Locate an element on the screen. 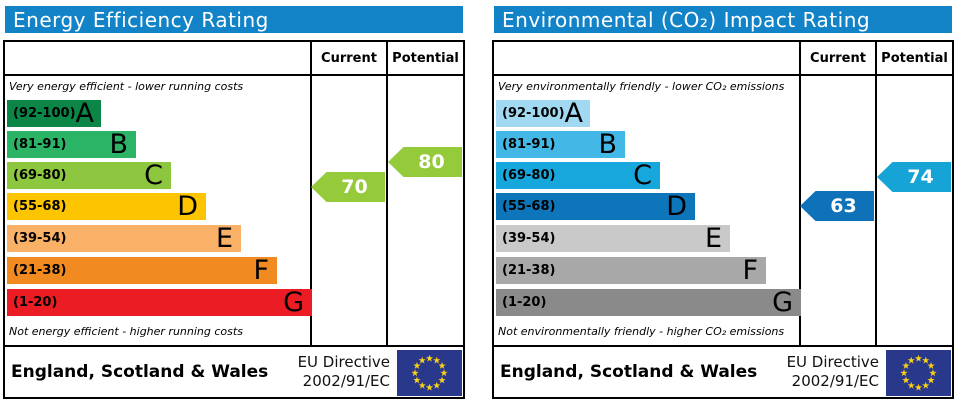 The width and height of the screenshot is (957, 404). energy-panel-title: Energy Efficiency Rating is located at coordinates (141, 19).